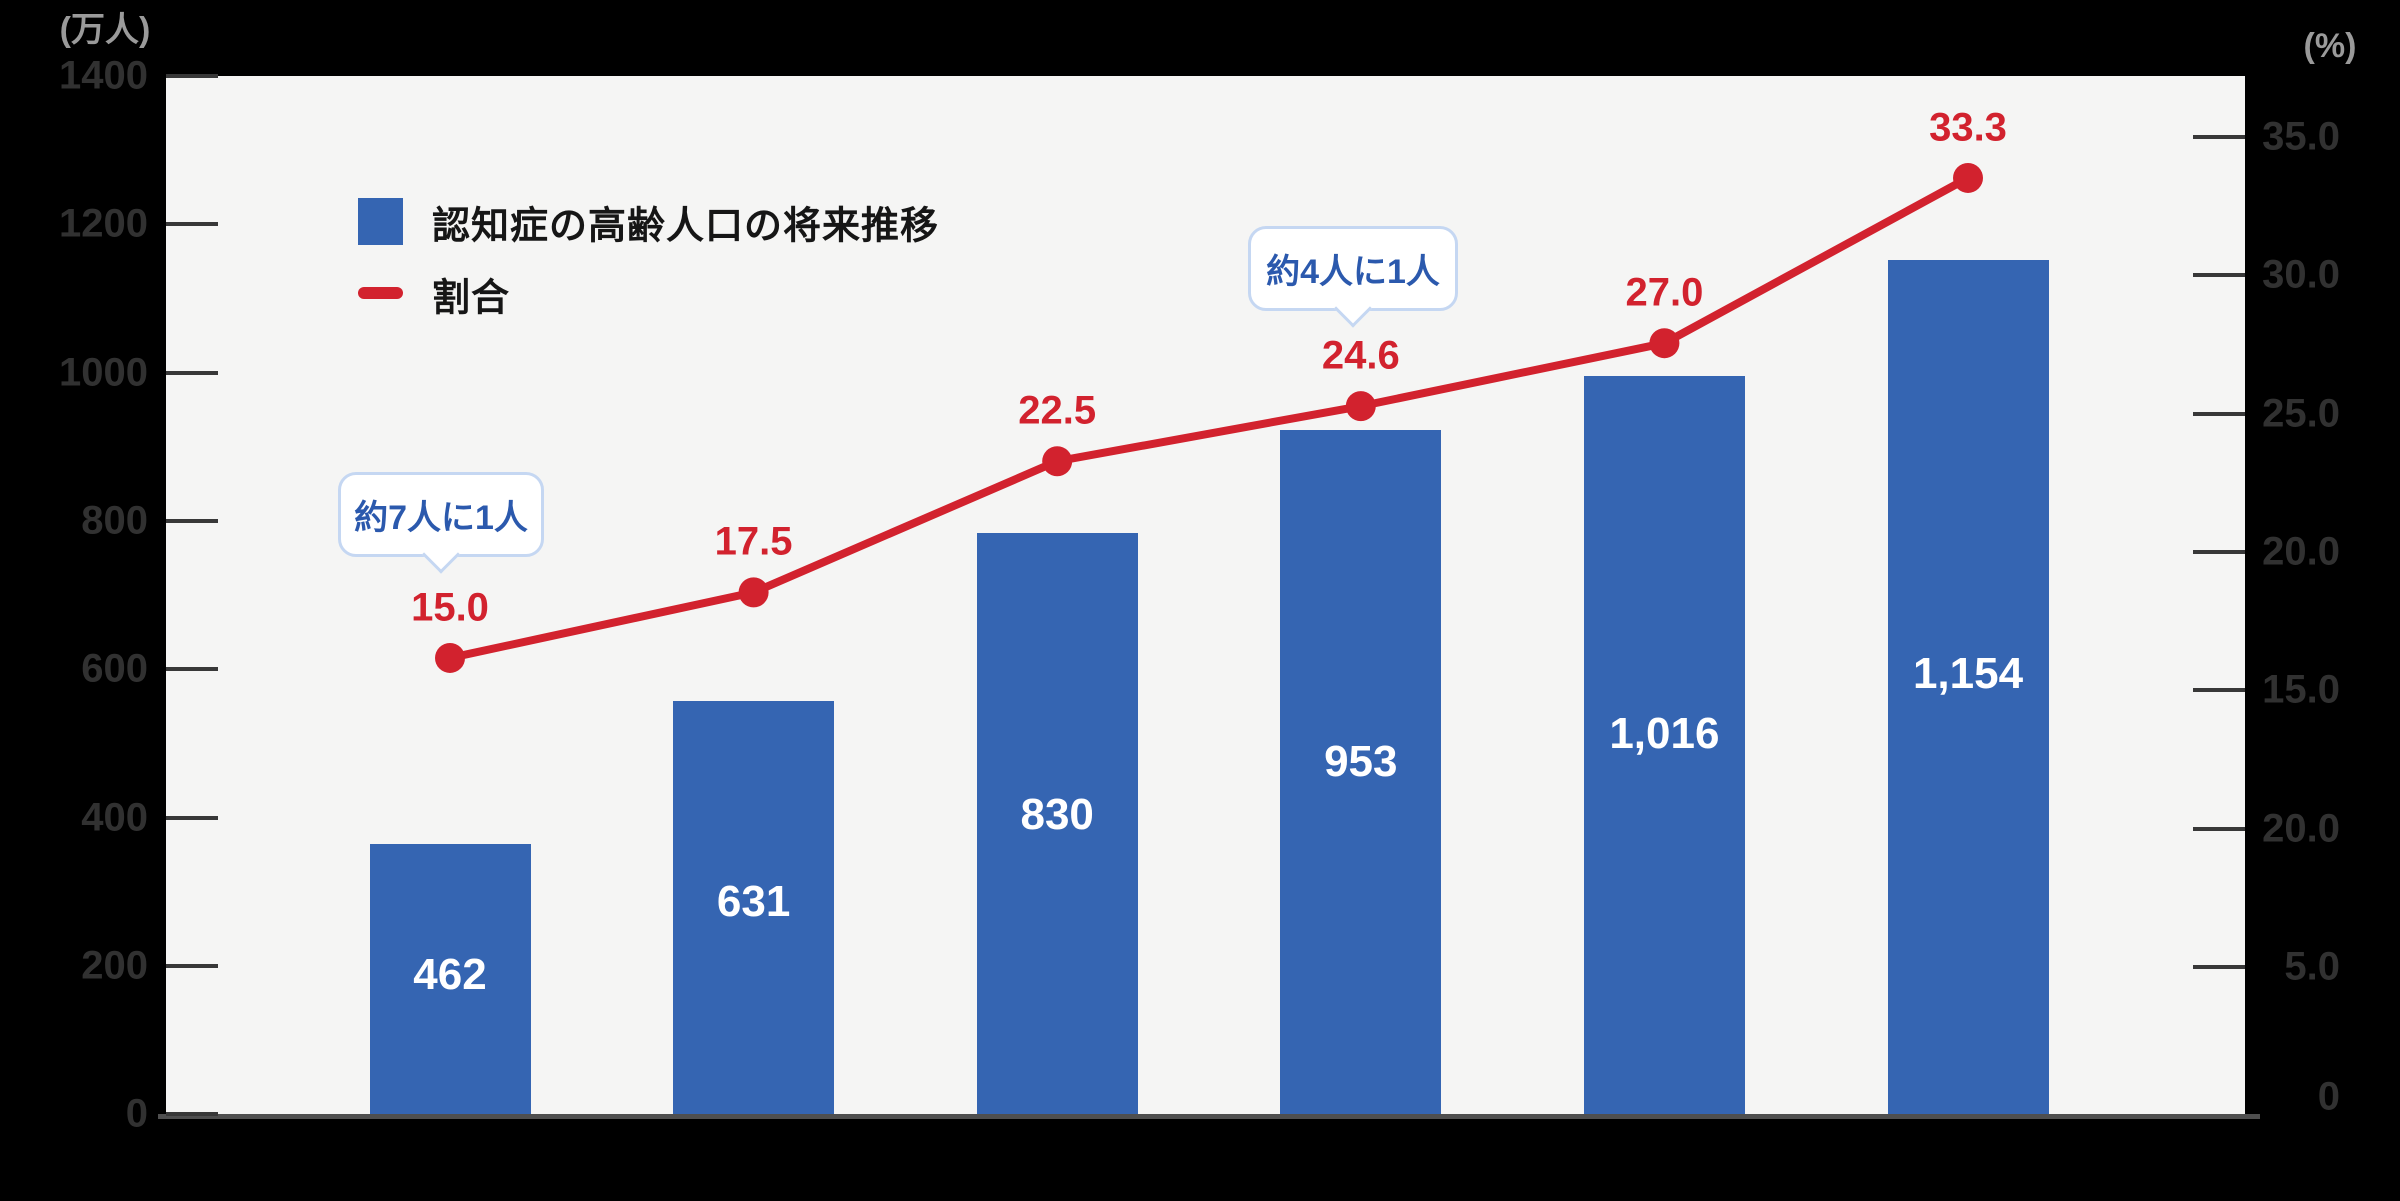 Image resolution: width=2400 pixels, height=1201 pixels. What do you see at coordinates (1968, 127) in the screenshot?
I see `point-value-label: 33.3` at bounding box center [1968, 127].